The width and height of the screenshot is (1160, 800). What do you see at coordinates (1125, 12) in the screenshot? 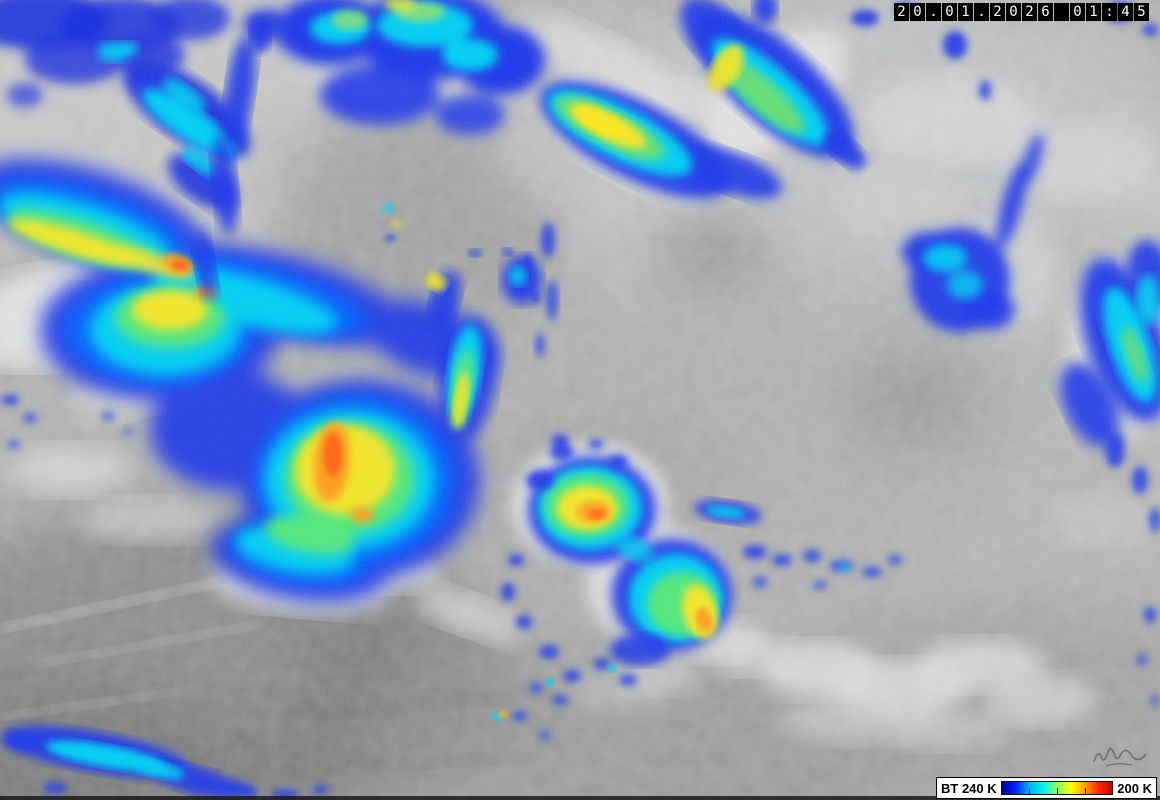
I see `timestamp-char: 4` at bounding box center [1125, 12].